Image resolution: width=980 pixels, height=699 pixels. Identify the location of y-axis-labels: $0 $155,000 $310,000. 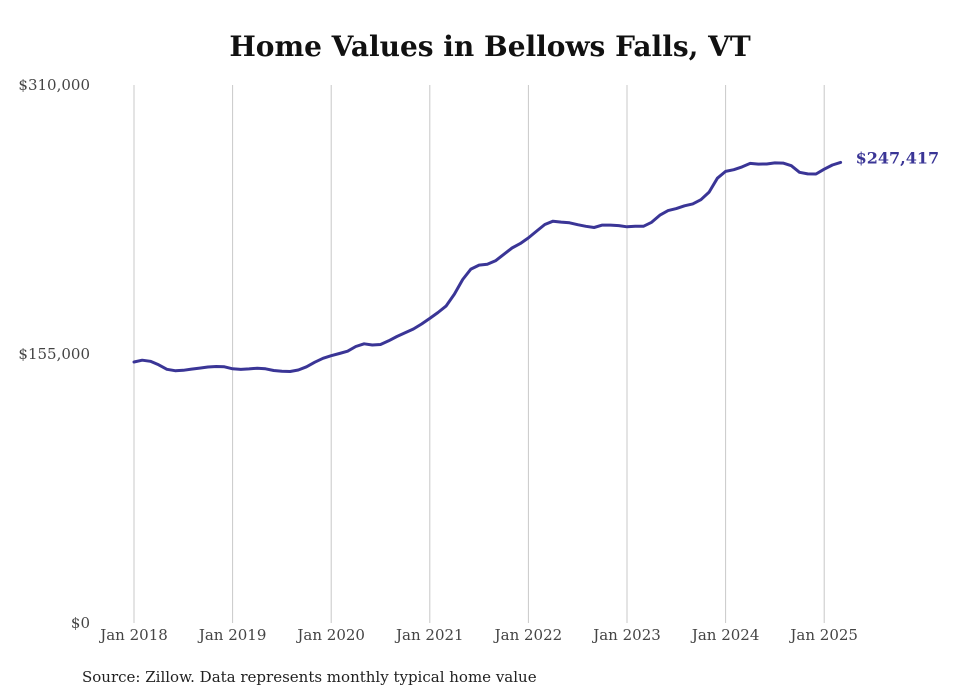
(54, 354).